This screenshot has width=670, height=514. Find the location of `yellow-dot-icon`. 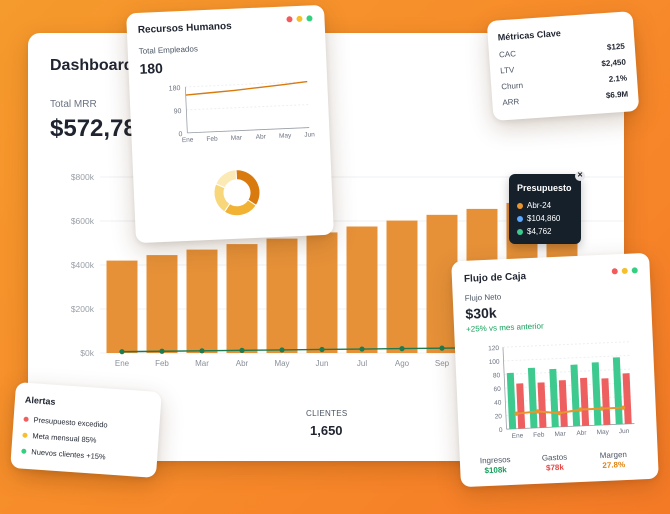

yellow-dot-icon is located at coordinates (25, 435).